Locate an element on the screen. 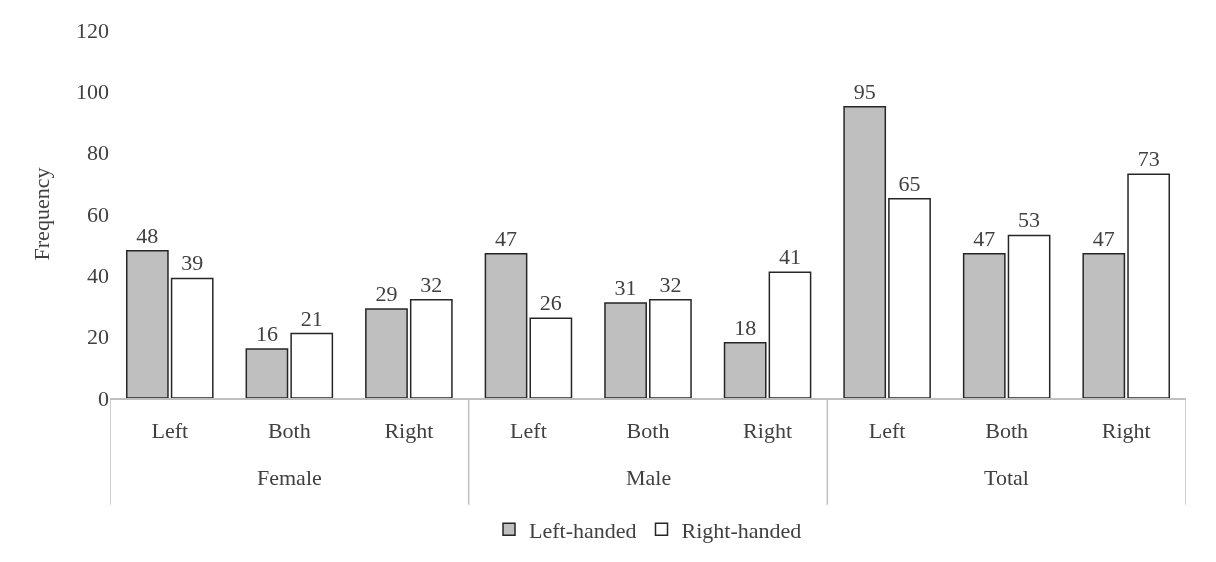 The height and width of the screenshot is (562, 1216). y-tick-label: 0 is located at coordinates (103, 398).